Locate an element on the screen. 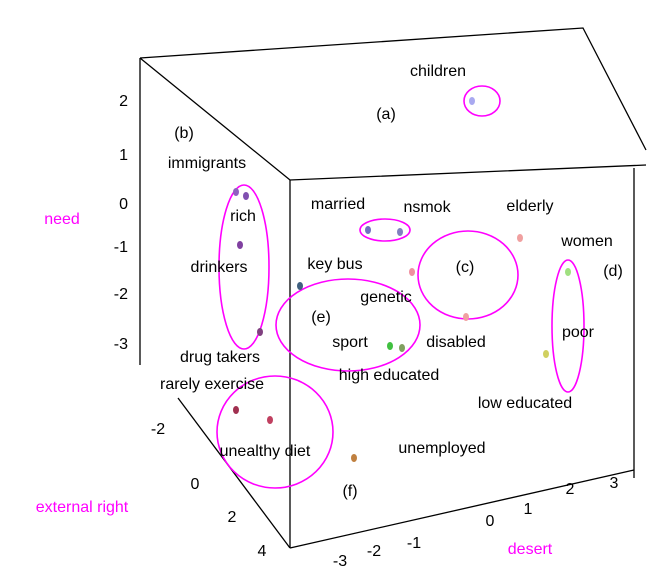 Image resolution: width=648 pixels, height=576 pixels. label: rich is located at coordinates (243, 216).